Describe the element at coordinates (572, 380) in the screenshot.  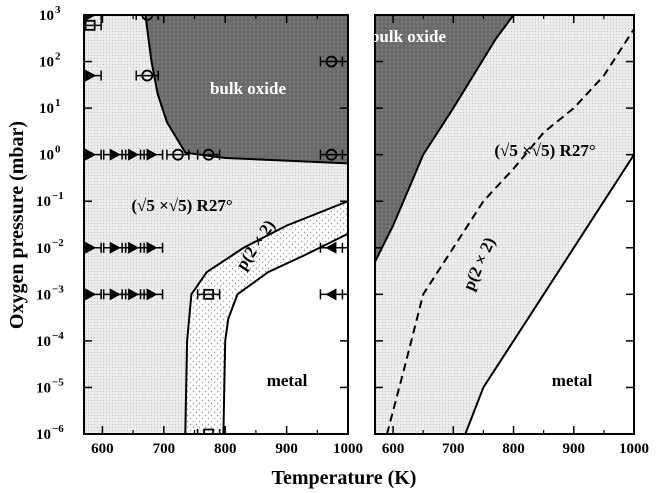
I see `label-metal-right: metal` at that location.